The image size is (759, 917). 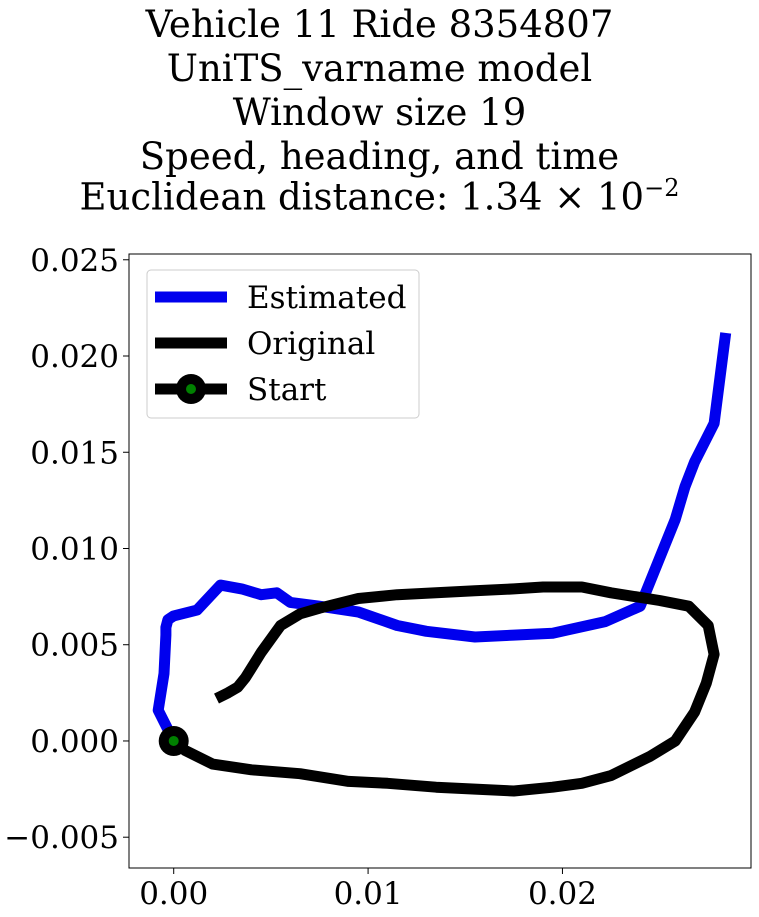 I want to click on y-tick-label: 0.025, so click(x=74, y=261).